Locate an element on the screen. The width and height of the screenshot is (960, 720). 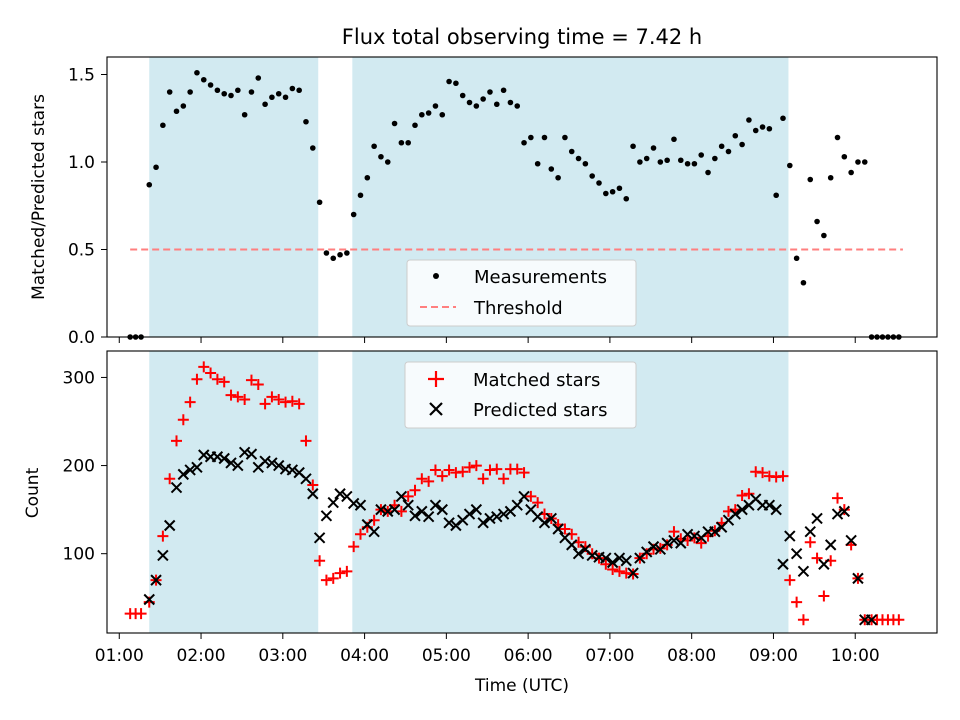
bottom-legend: Matched stars Predicted stars is located at coordinates (520, 395).